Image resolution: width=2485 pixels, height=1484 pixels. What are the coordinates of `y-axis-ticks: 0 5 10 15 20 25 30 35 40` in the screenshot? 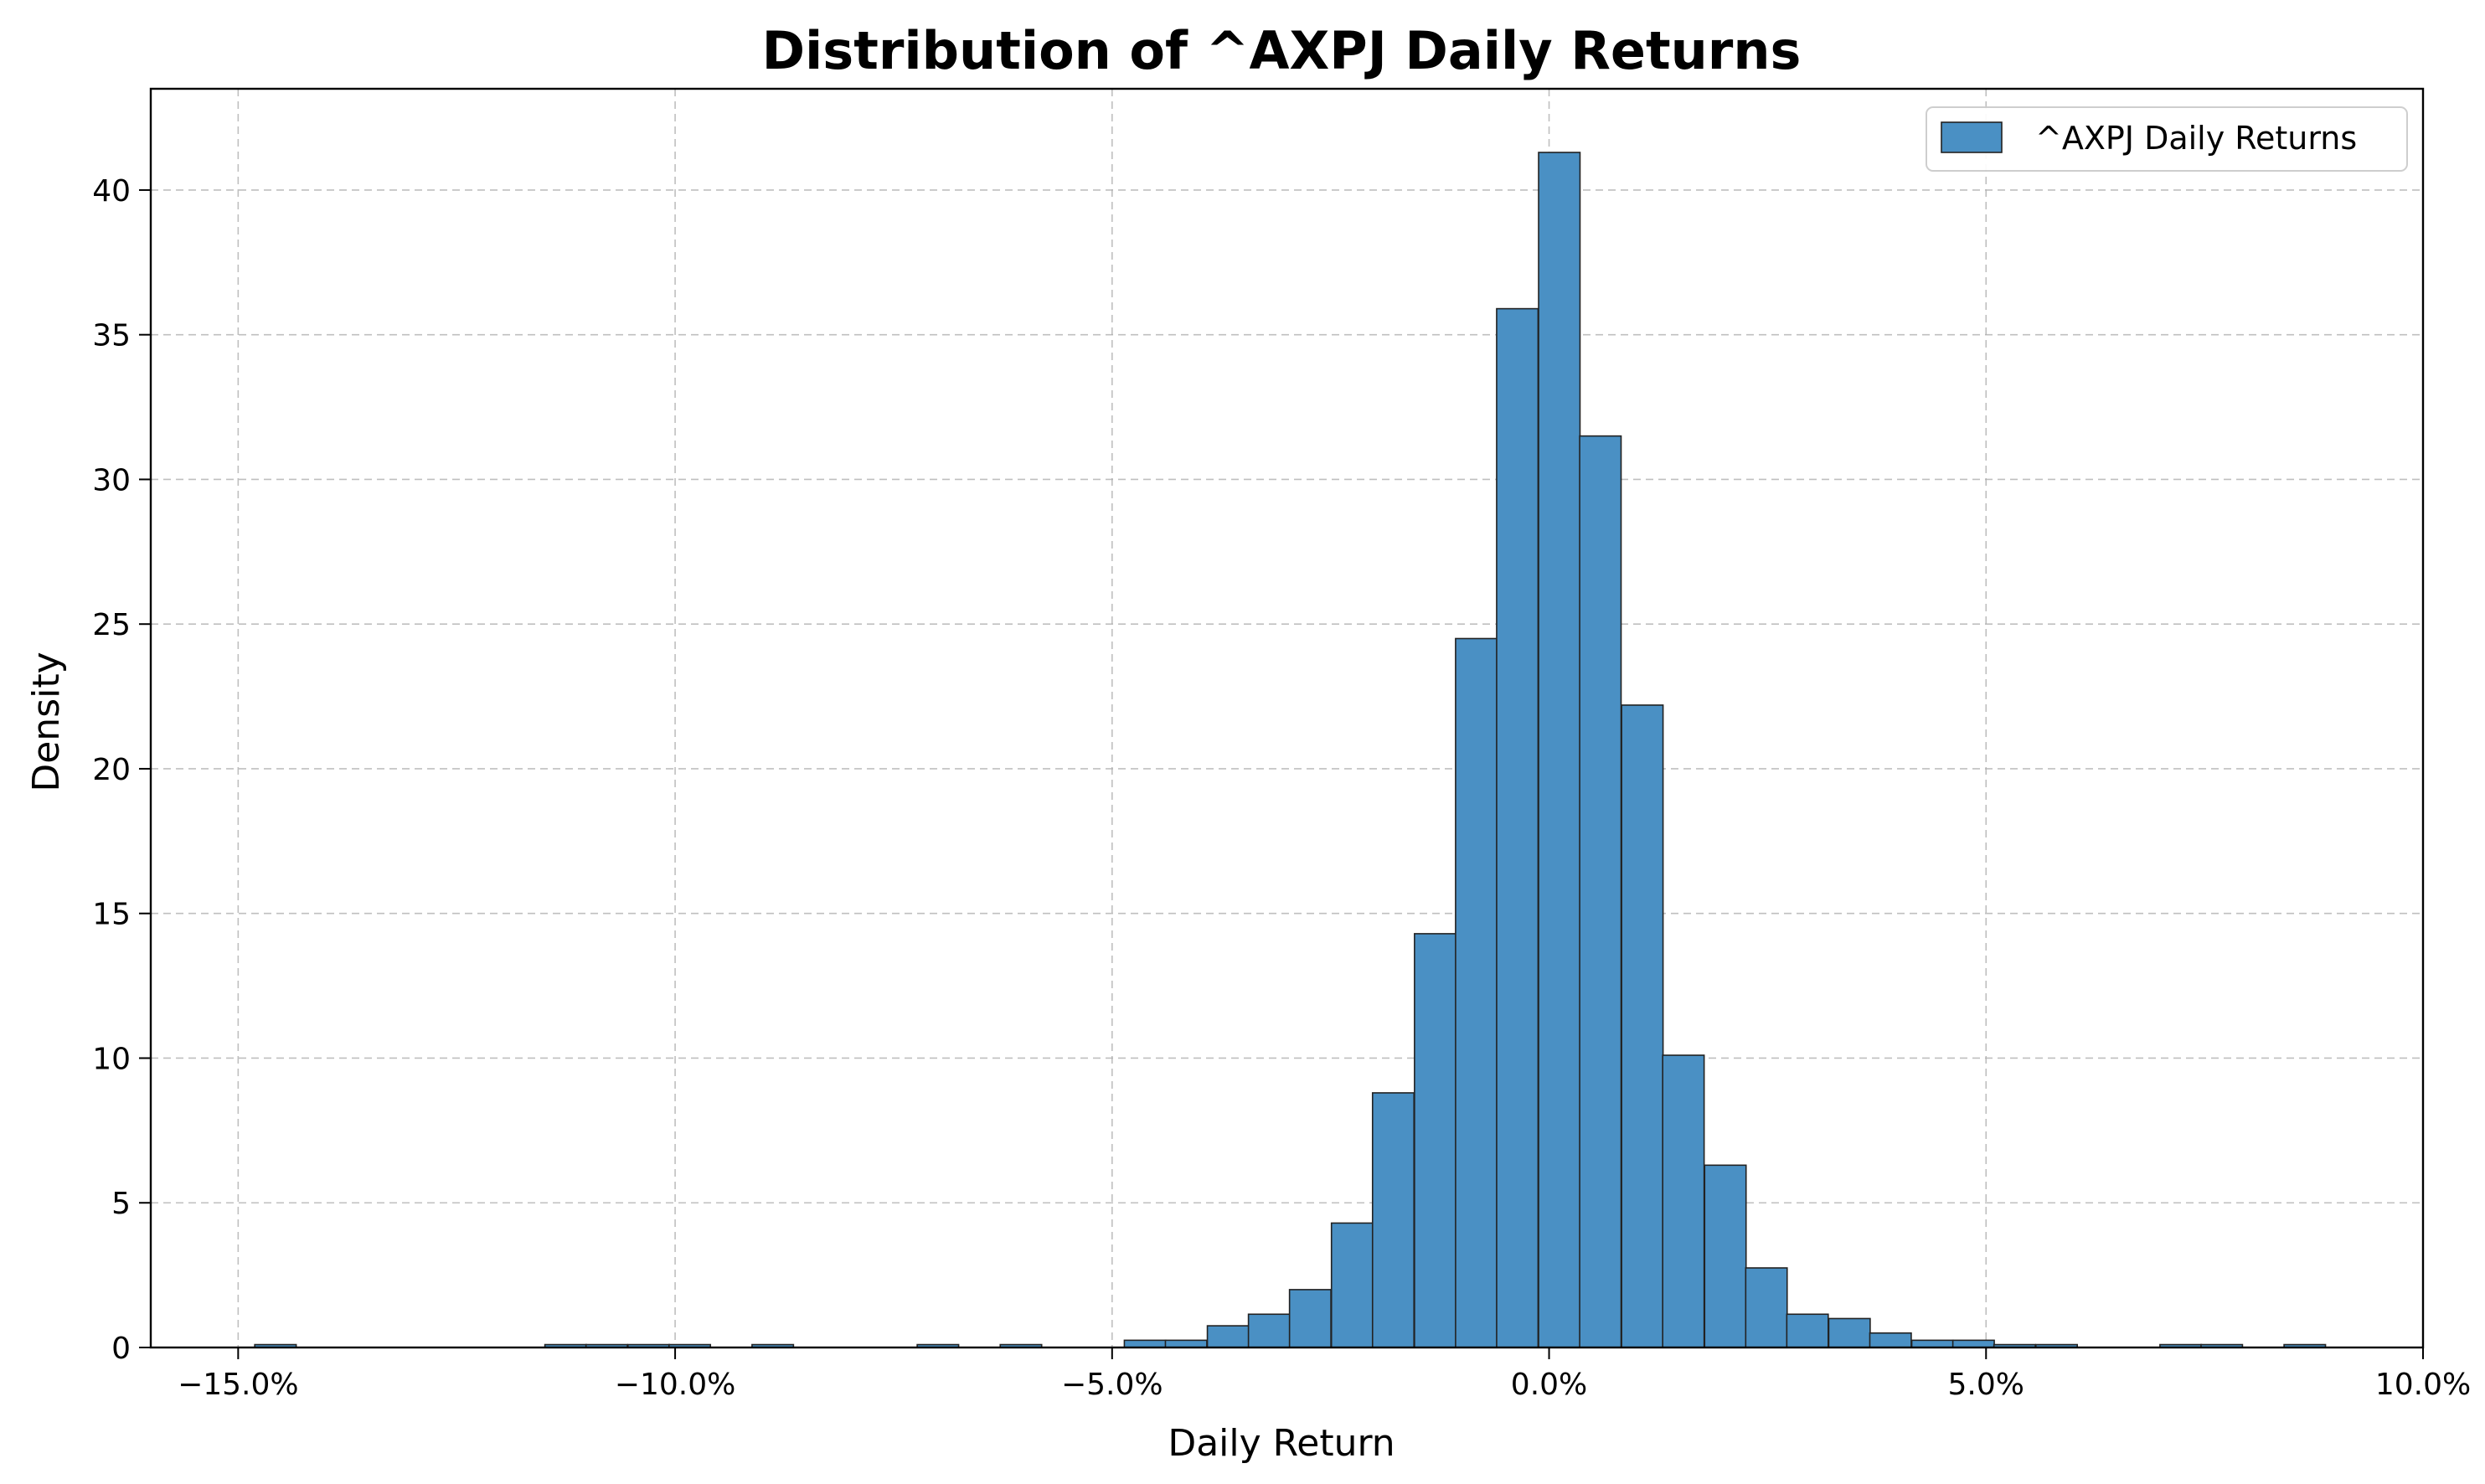 It's located at (121, 770).